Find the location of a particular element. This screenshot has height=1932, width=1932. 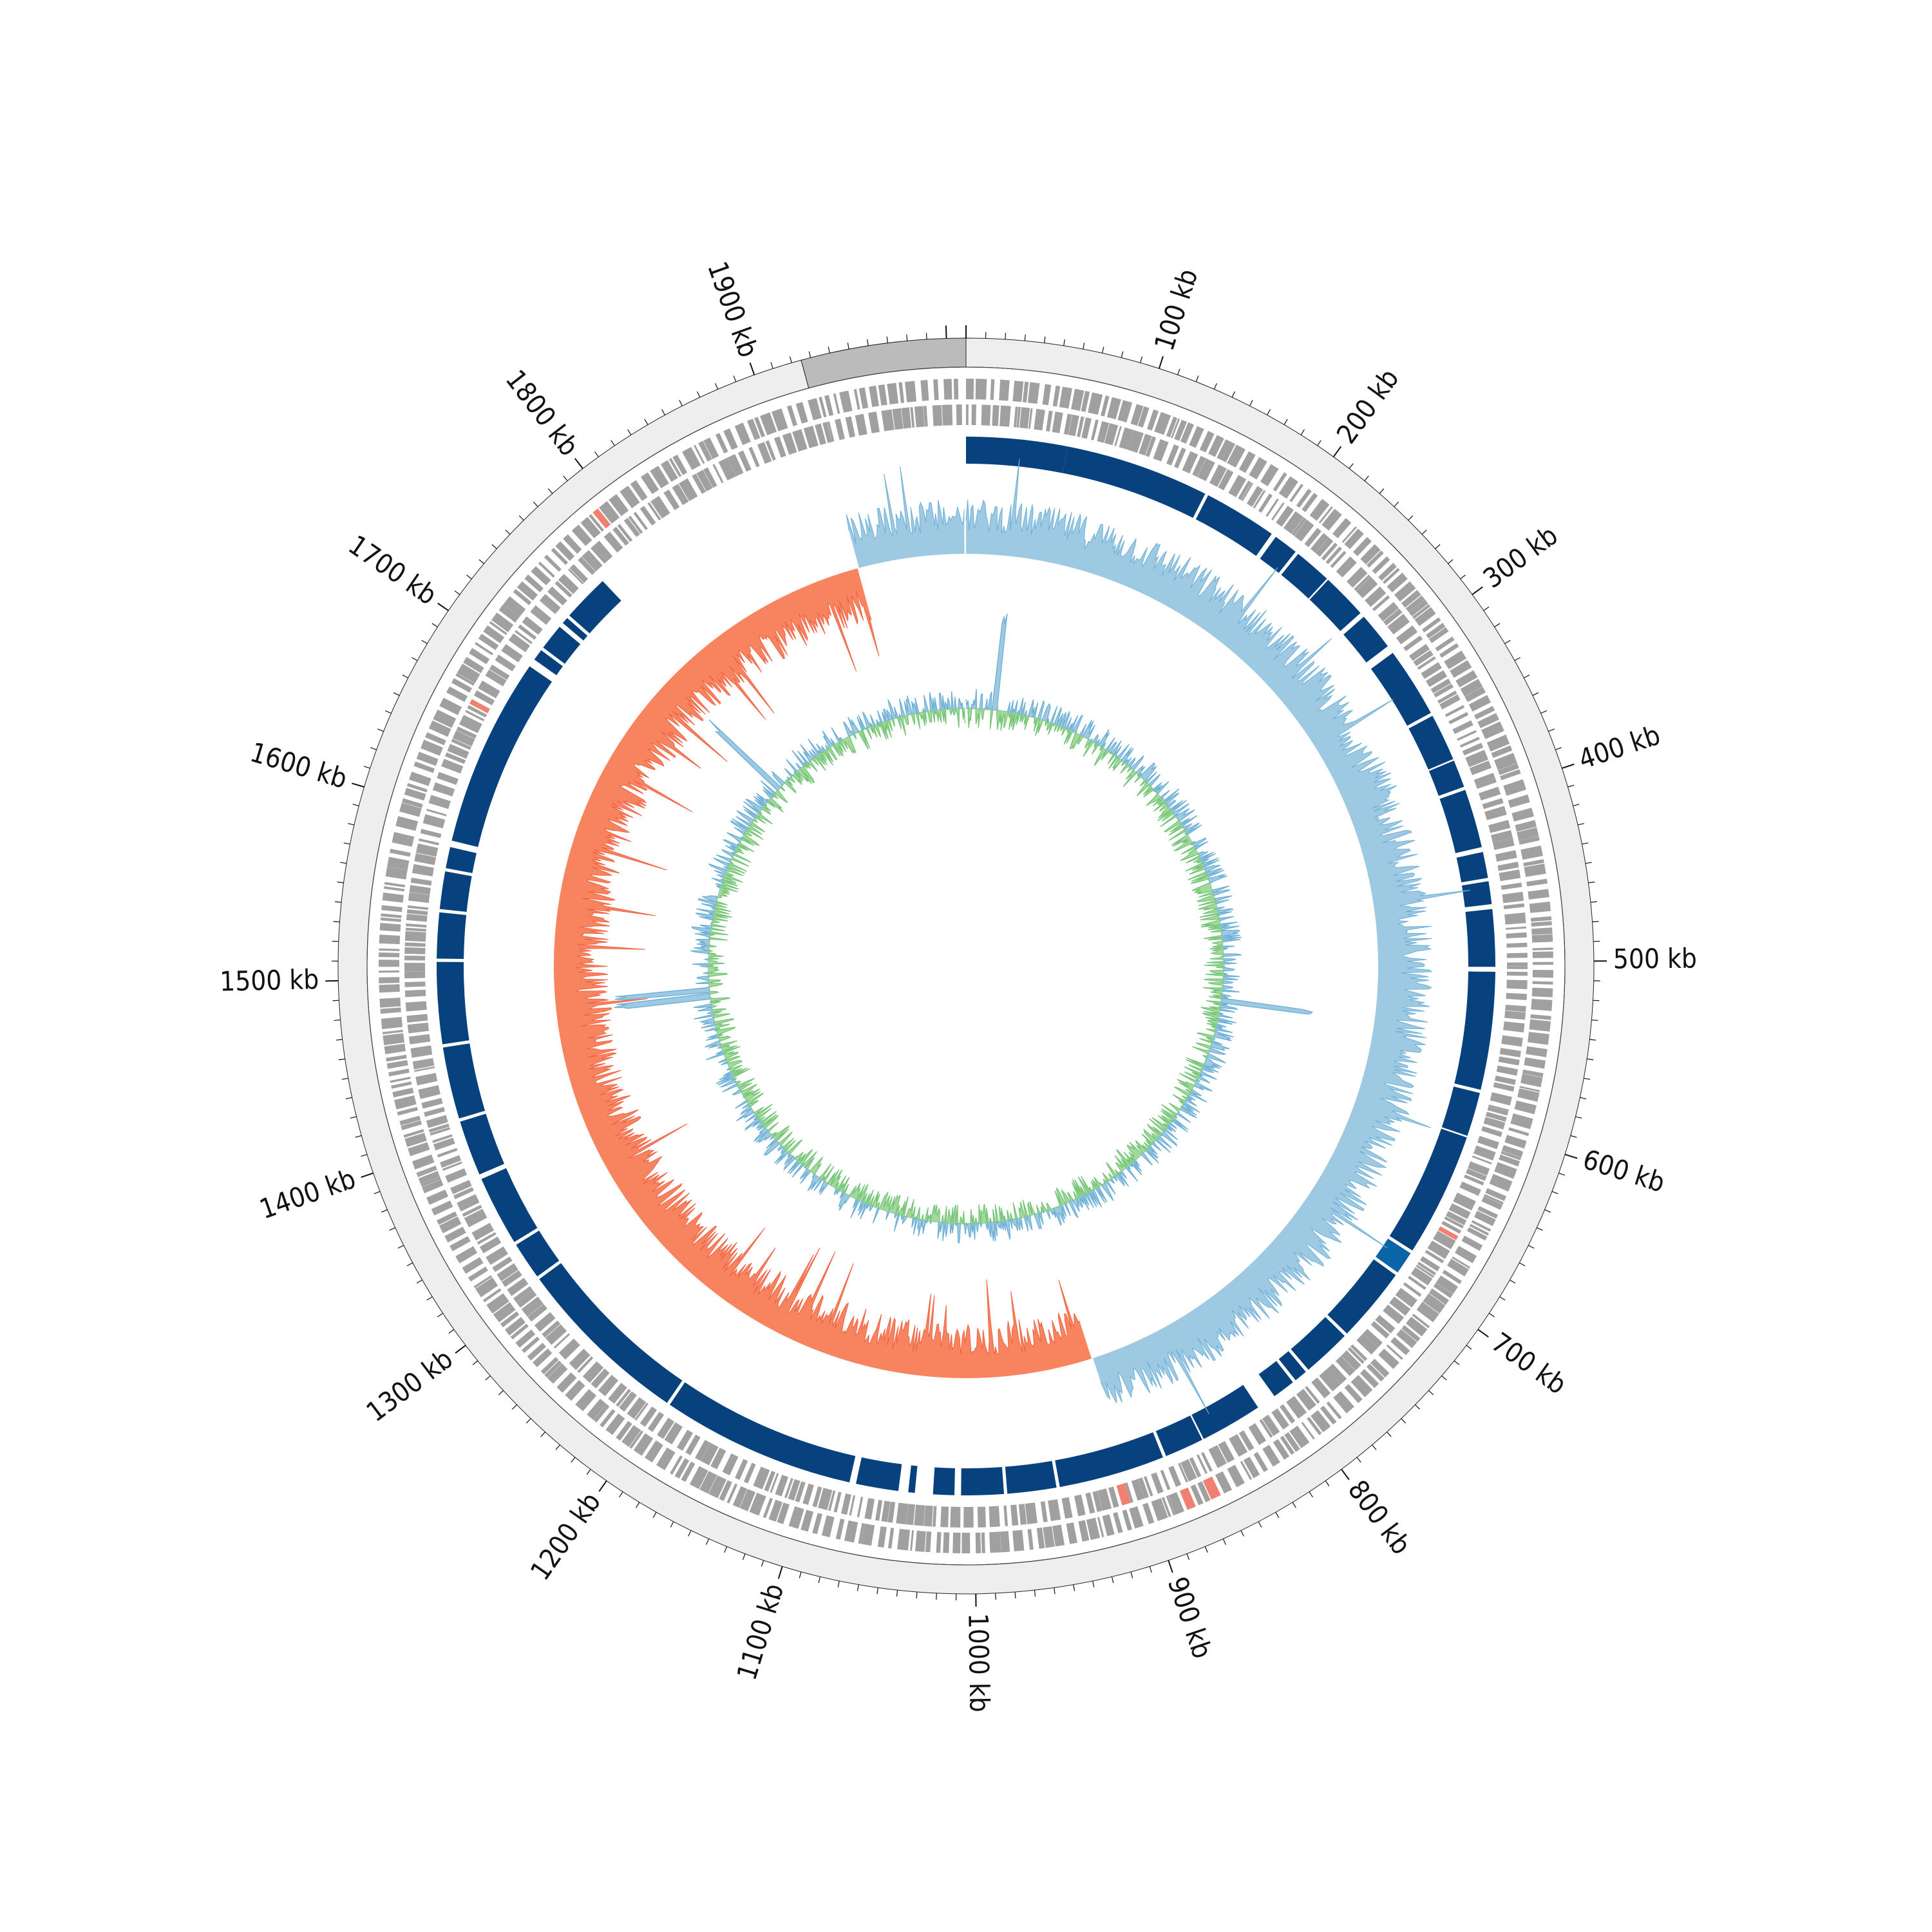

gc-skew-positive-area is located at coordinates (906, 517).